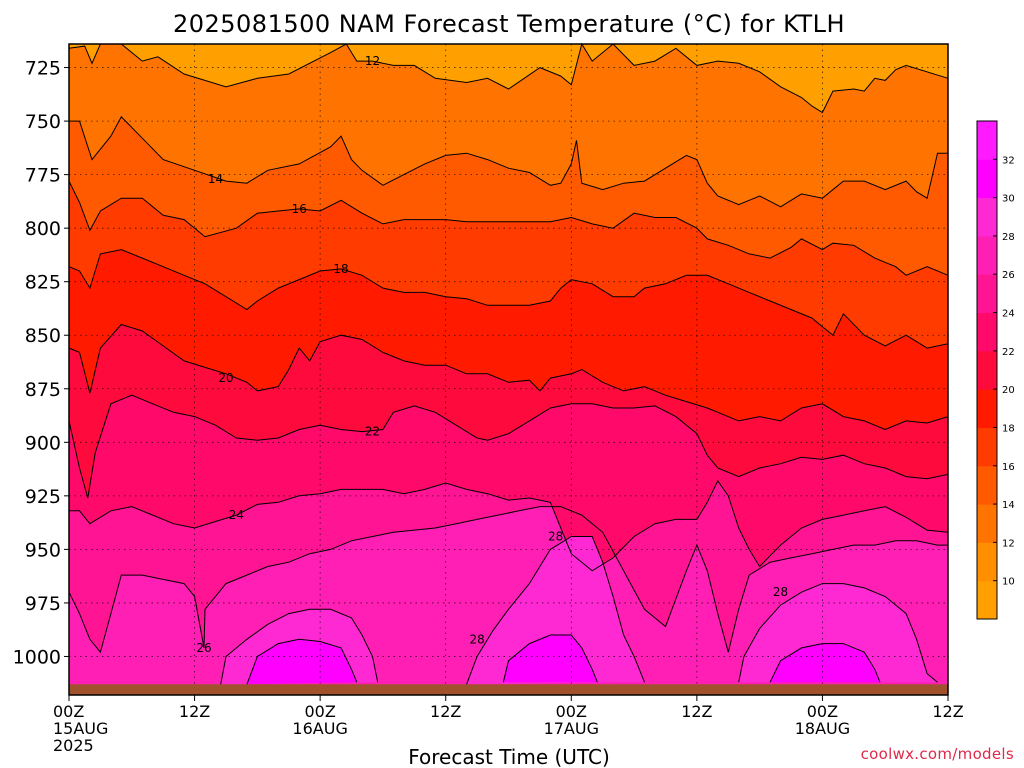 Image resolution: width=1024 pixels, height=768 pixels. Describe the element at coordinates (509, 756) in the screenshot. I see `x-axis-label: Forecast Time (UTC)` at that location.